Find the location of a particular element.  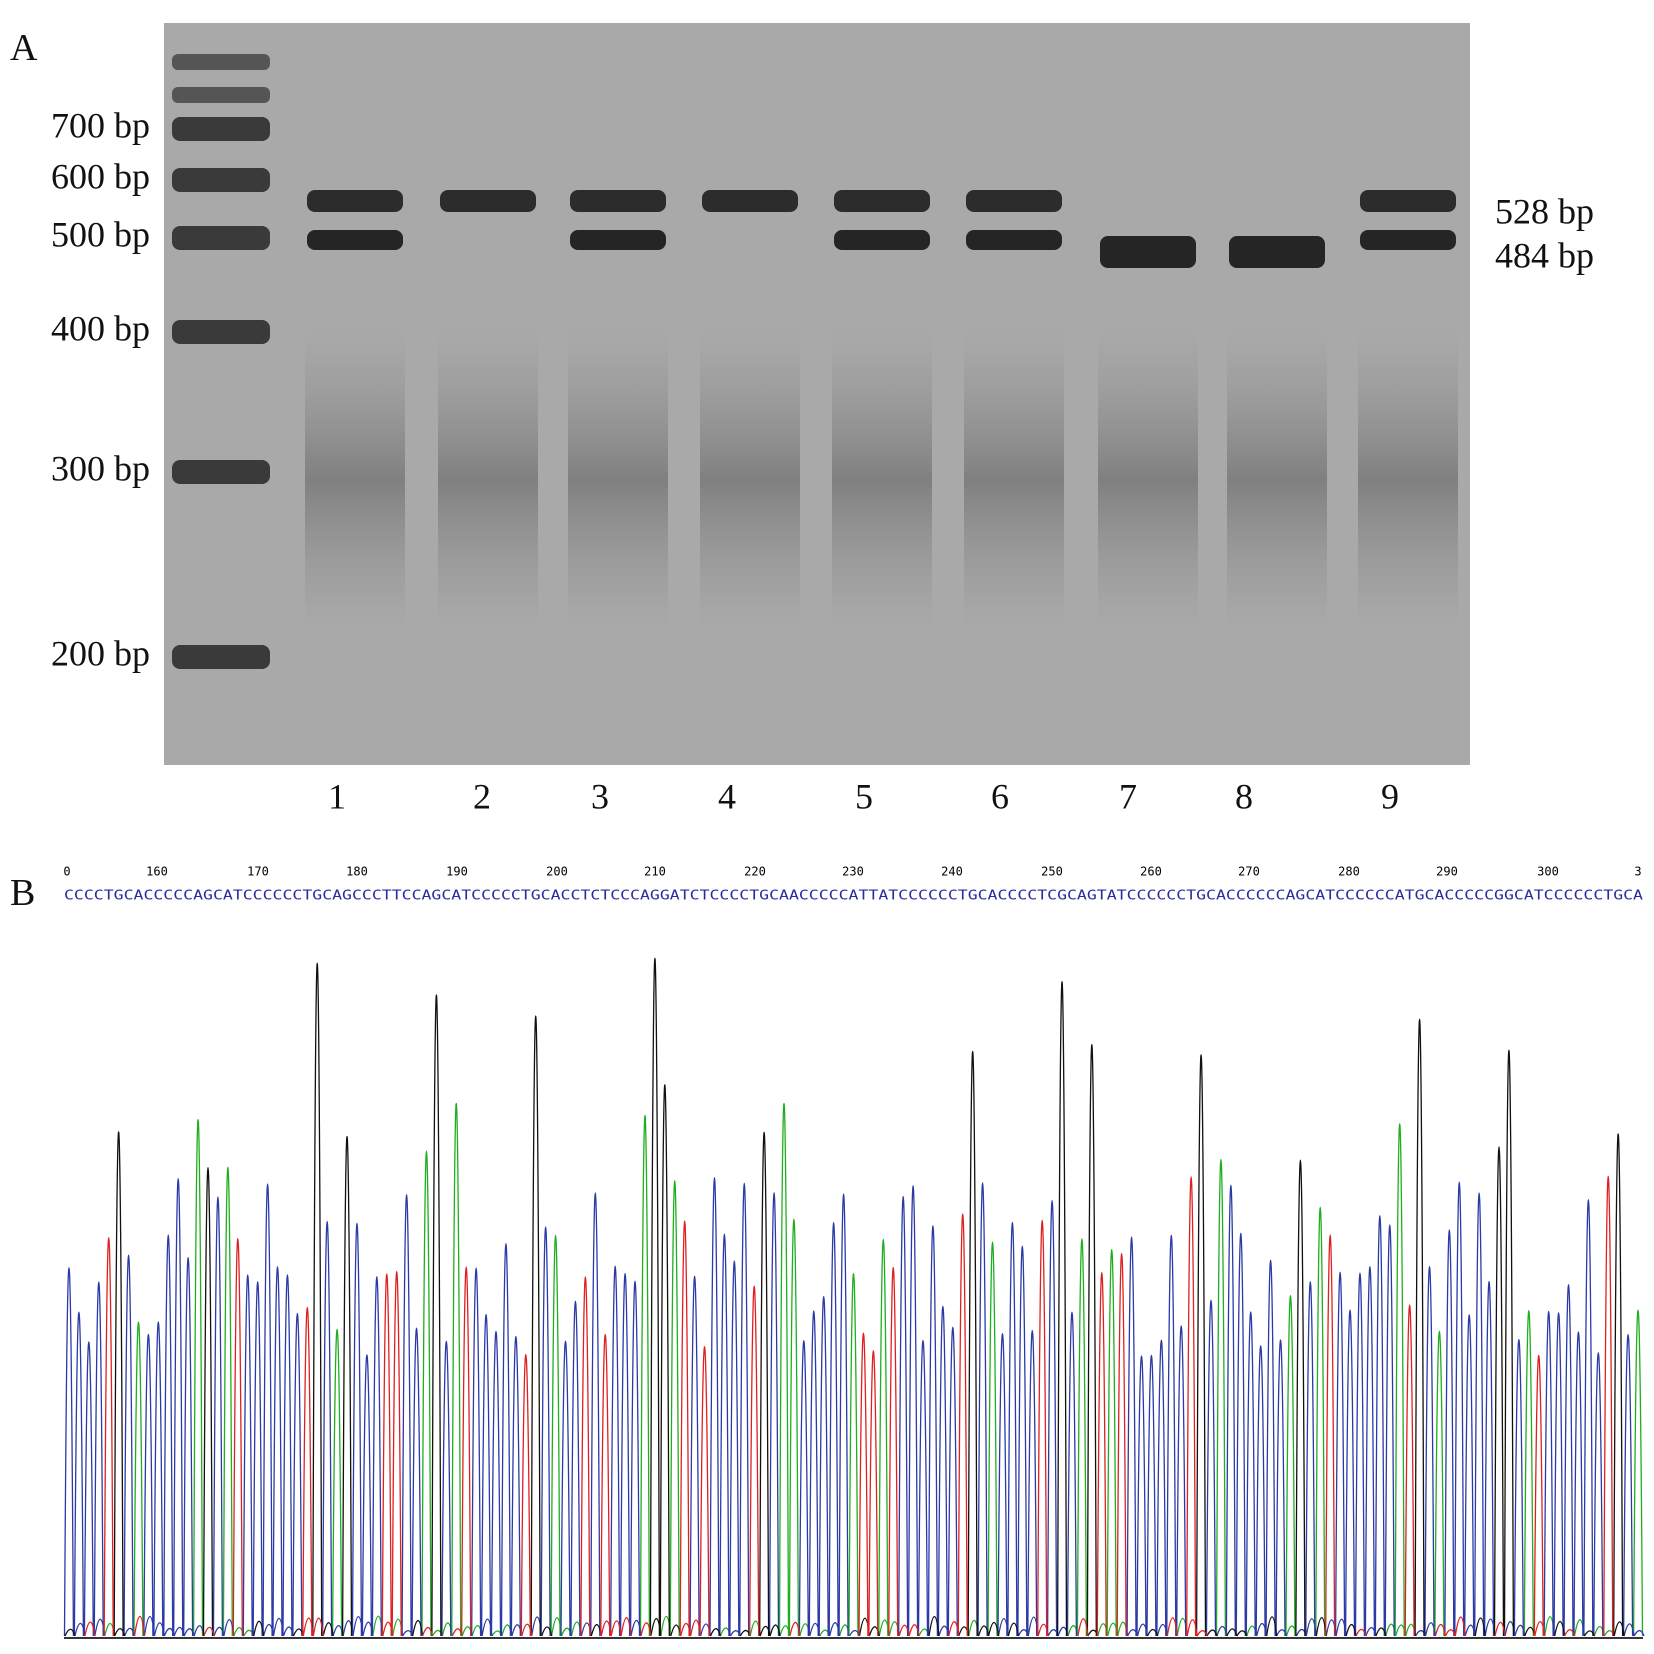

ruler-label: 200 is located at coordinates (557, 872).